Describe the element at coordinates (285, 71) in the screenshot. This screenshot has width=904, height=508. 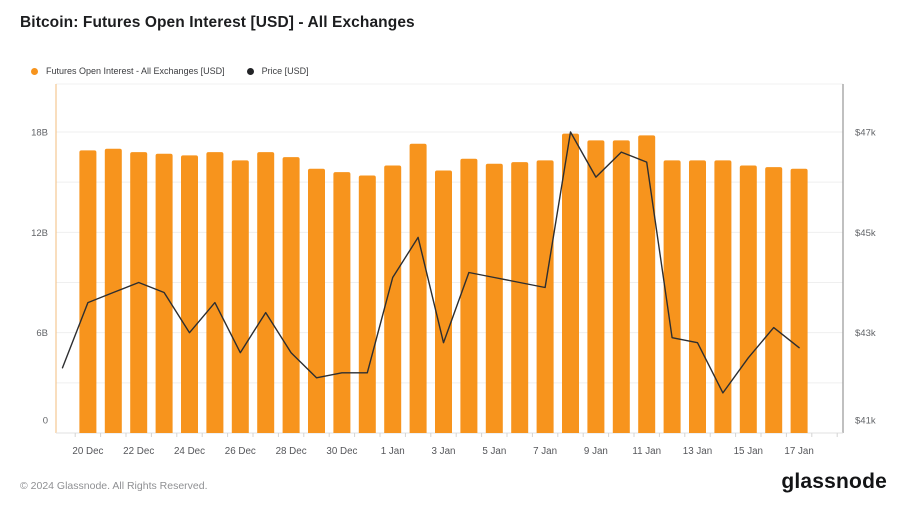
I see `legend-label-price: Price [USD]` at that location.